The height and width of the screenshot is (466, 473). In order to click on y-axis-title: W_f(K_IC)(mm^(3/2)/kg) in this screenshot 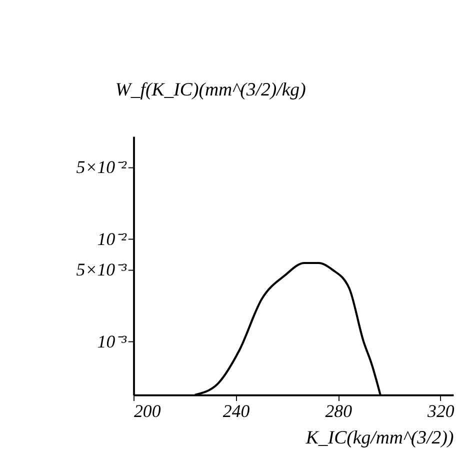, I will do `click(210, 89)`.